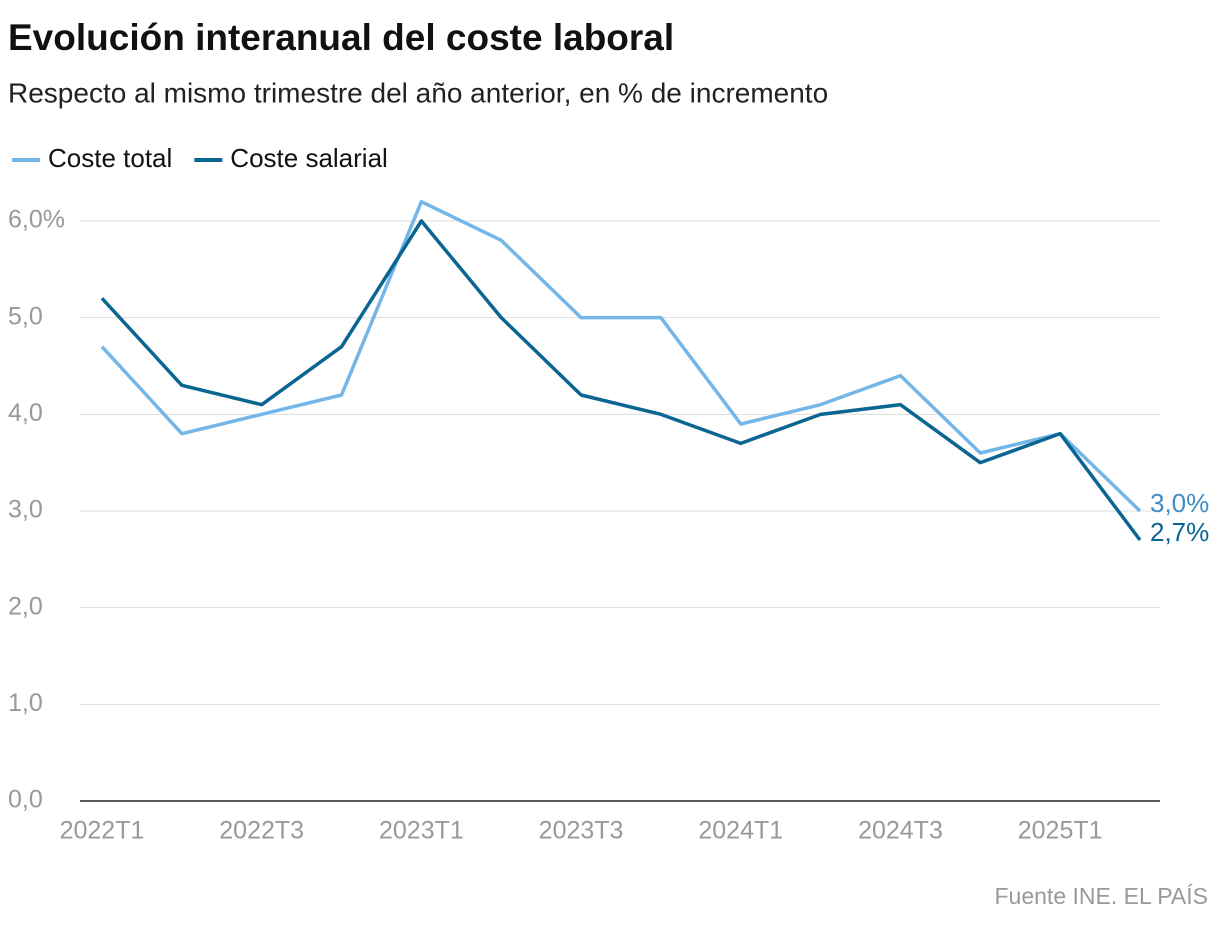 The height and width of the screenshot is (928, 1220). What do you see at coordinates (25, 510) in the screenshot?
I see `y-tick-label: 3,0` at bounding box center [25, 510].